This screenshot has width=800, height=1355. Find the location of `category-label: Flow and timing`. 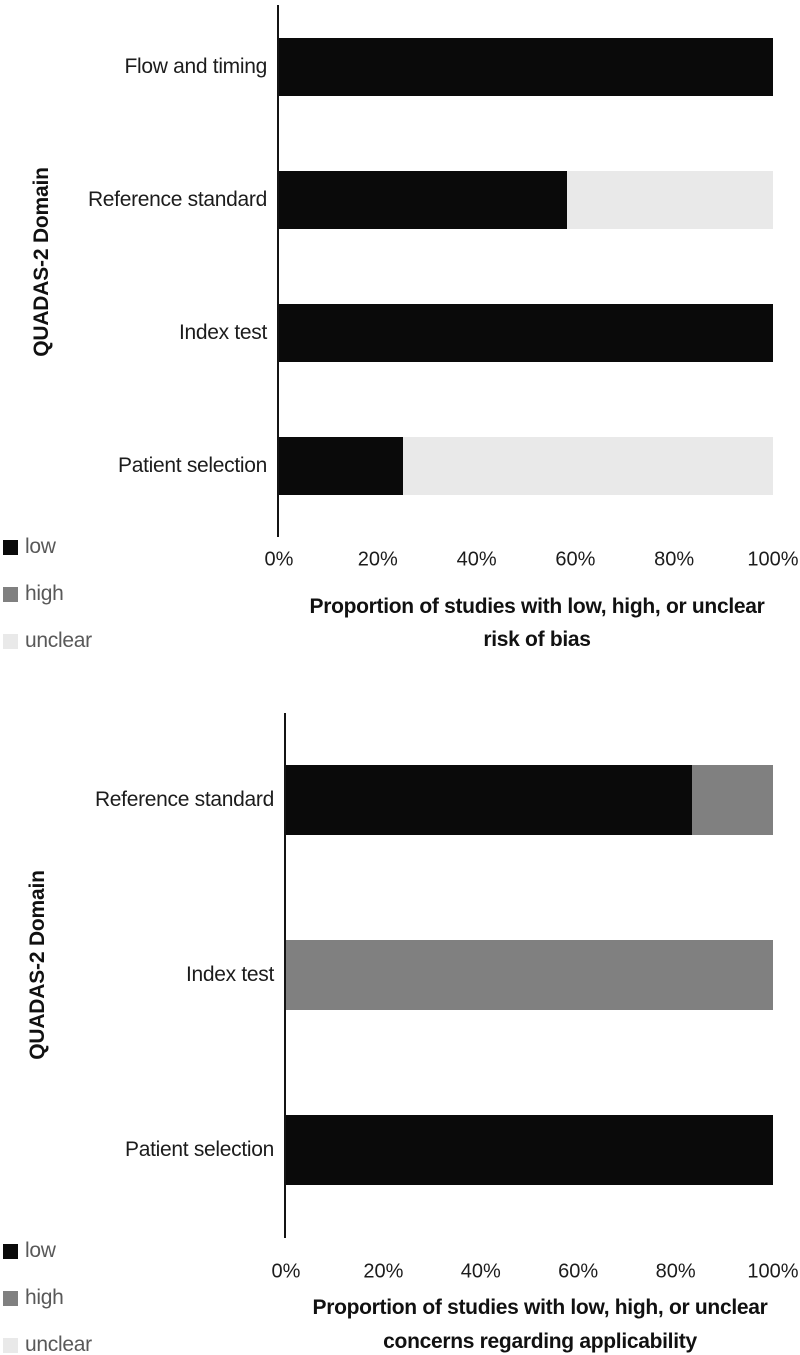

category-label: Flow and timing is located at coordinates (195, 66).